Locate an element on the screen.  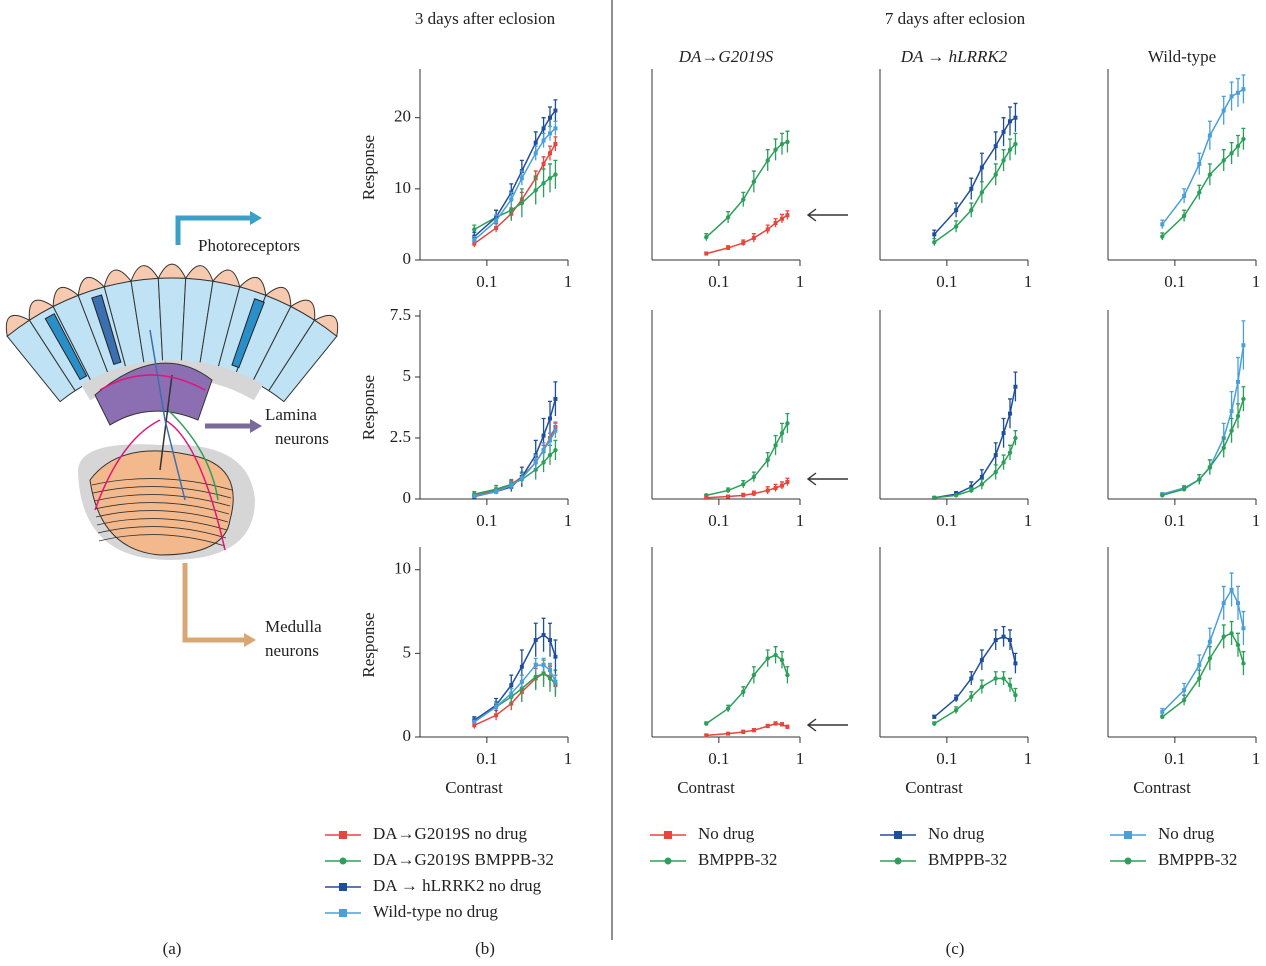
legend-label: Wild-type no drug is located at coordinates (435, 911).